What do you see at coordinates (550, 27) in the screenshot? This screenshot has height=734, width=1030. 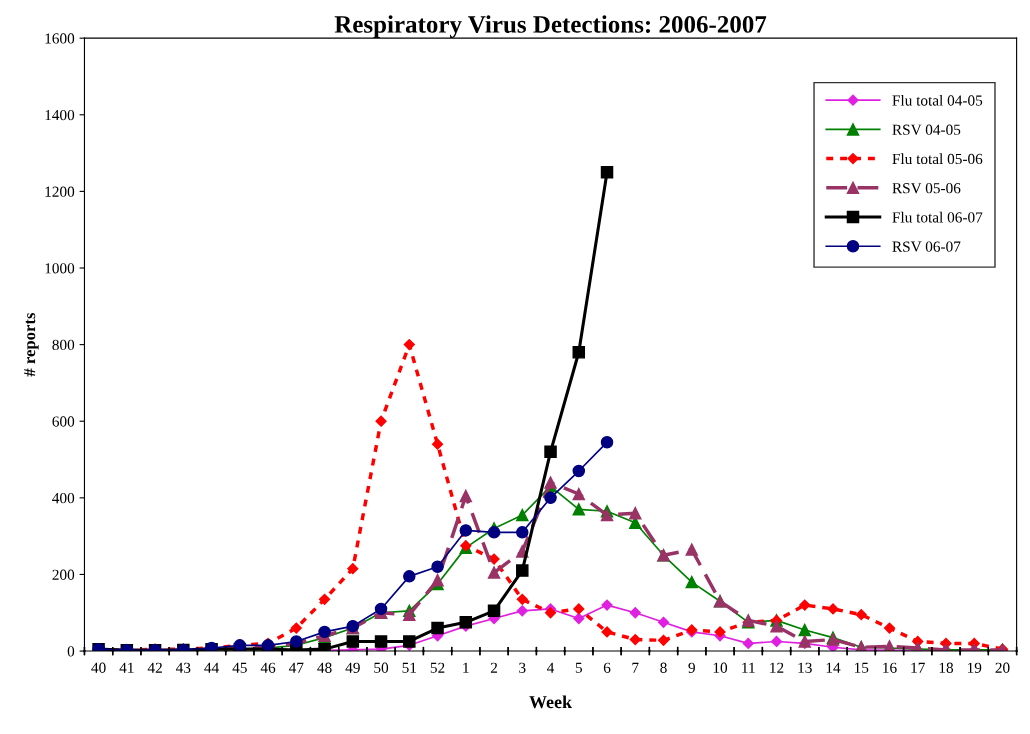 I see `chart-title: Respiratory Virus Detections: 2006-2007` at bounding box center [550, 27].